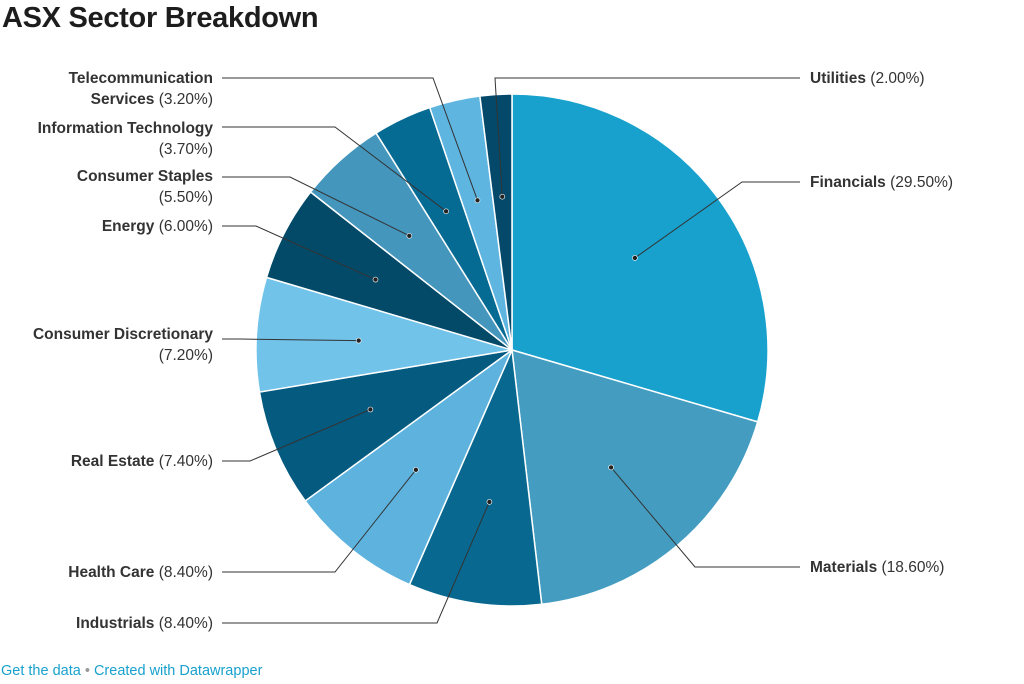 The image size is (1024, 684). What do you see at coordinates (409, 236) in the screenshot?
I see `leader-dot-consumer-staples` at bounding box center [409, 236].